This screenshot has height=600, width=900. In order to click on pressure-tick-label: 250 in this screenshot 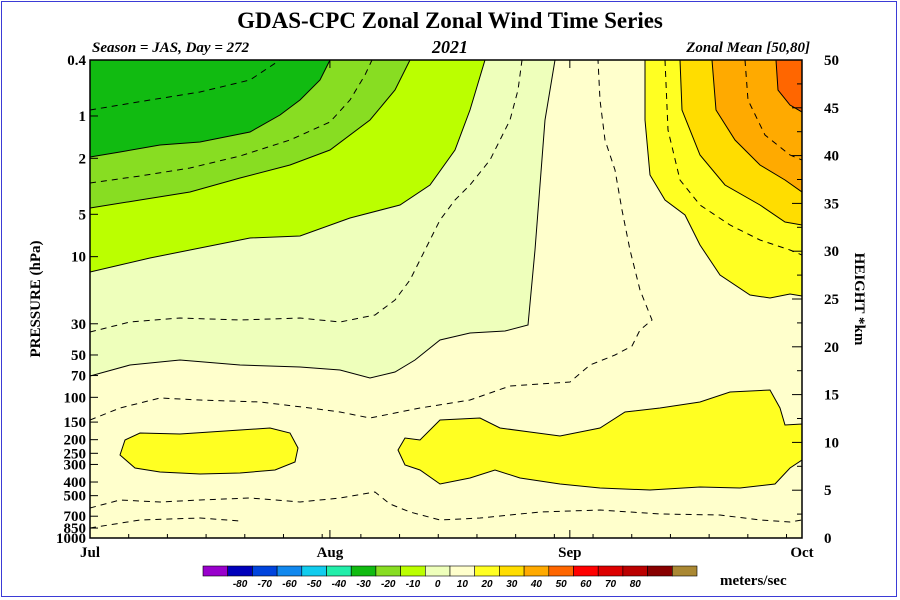, I will do `click(75, 454)`.